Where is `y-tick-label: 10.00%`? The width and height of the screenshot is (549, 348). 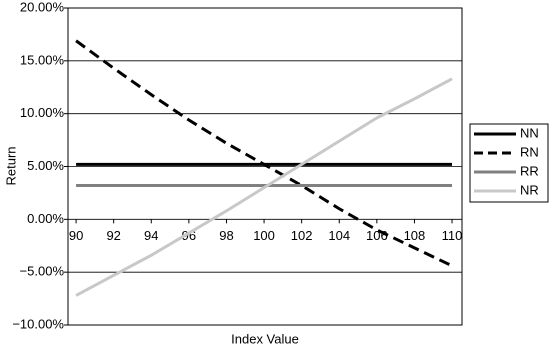 y-tick-label: 10.00% is located at coordinates (42, 112).